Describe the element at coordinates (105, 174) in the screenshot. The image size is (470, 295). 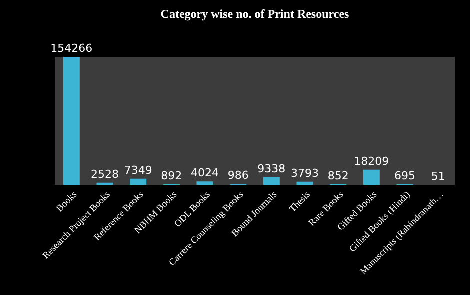
I see `data-label: 2528` at that location.